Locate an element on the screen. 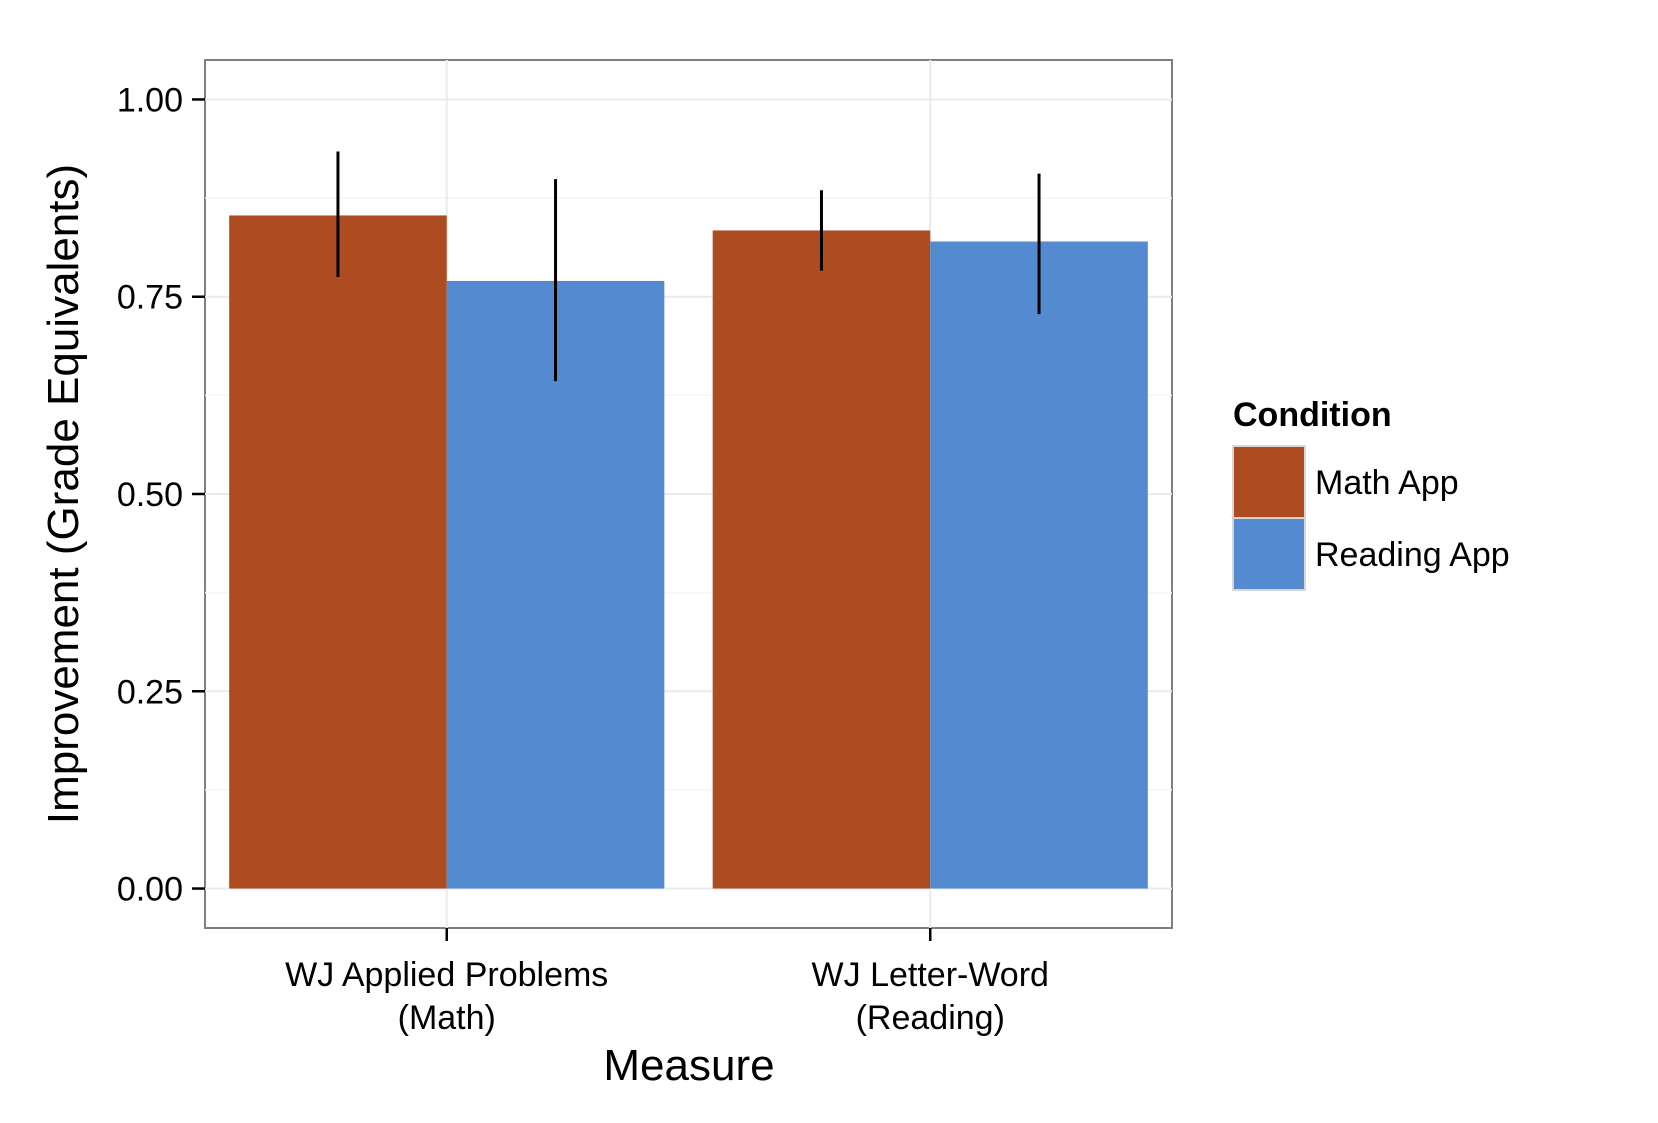 The width and height of the screenshot is (1658, 1123). x-tick-label: WJ Letter-Word is located at coordinates (930, 975).